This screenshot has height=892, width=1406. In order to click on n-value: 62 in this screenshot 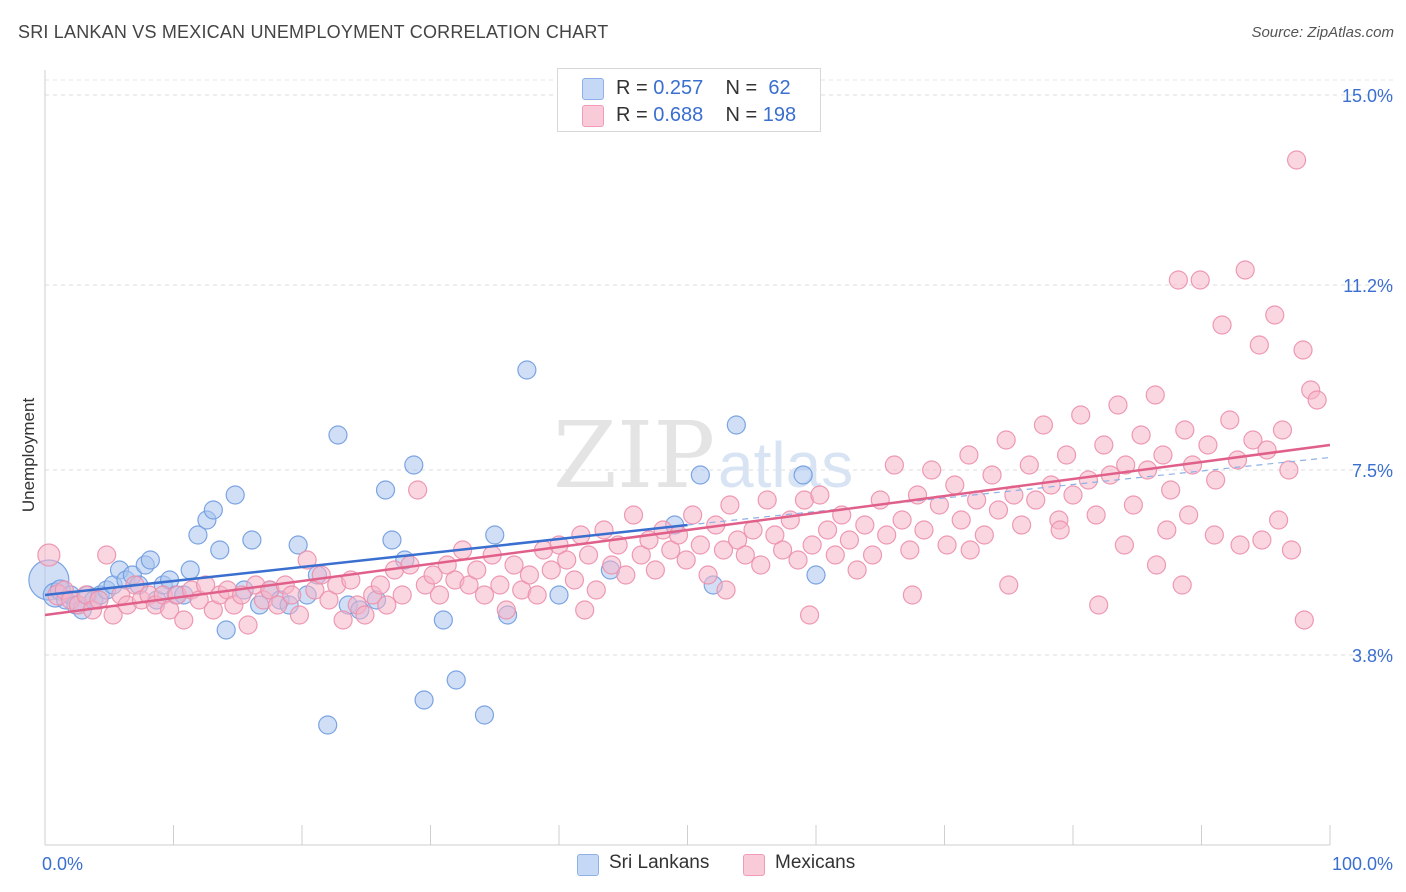, I will do `click(776, 88)`.